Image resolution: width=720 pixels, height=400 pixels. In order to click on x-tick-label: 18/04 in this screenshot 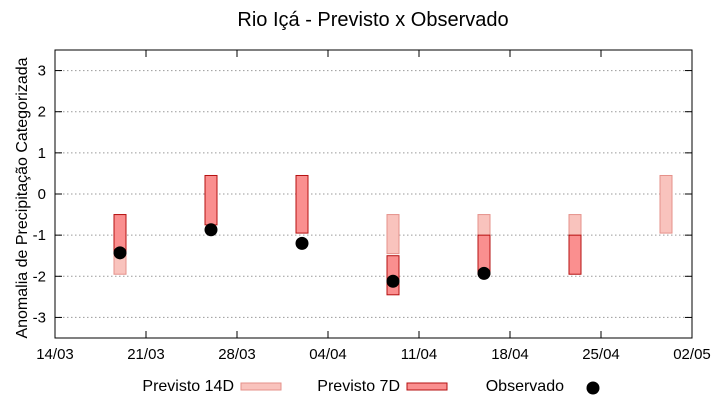, I will do `click(510, 354)`.